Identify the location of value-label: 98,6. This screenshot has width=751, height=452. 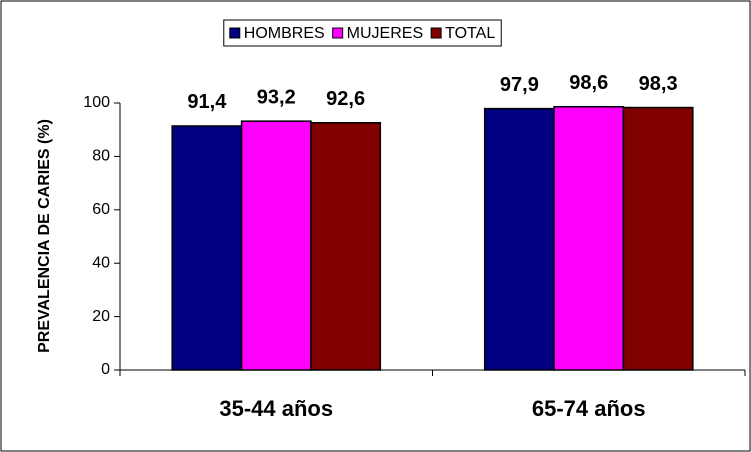
(588, 83).